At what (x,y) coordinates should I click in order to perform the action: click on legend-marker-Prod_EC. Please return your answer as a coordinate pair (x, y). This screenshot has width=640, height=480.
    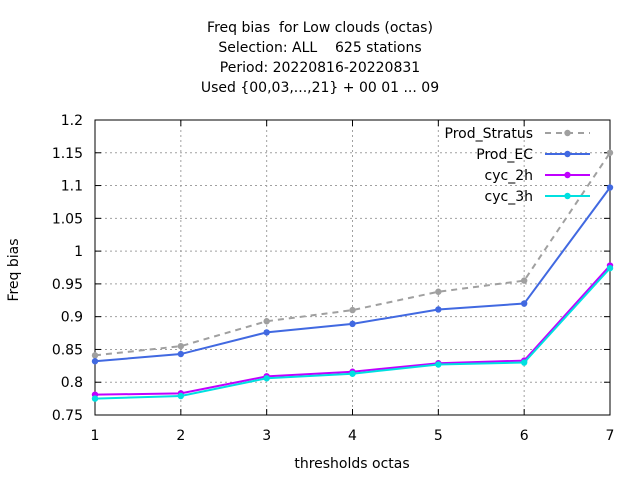
    Looking at the image, I should click on (567, 154).